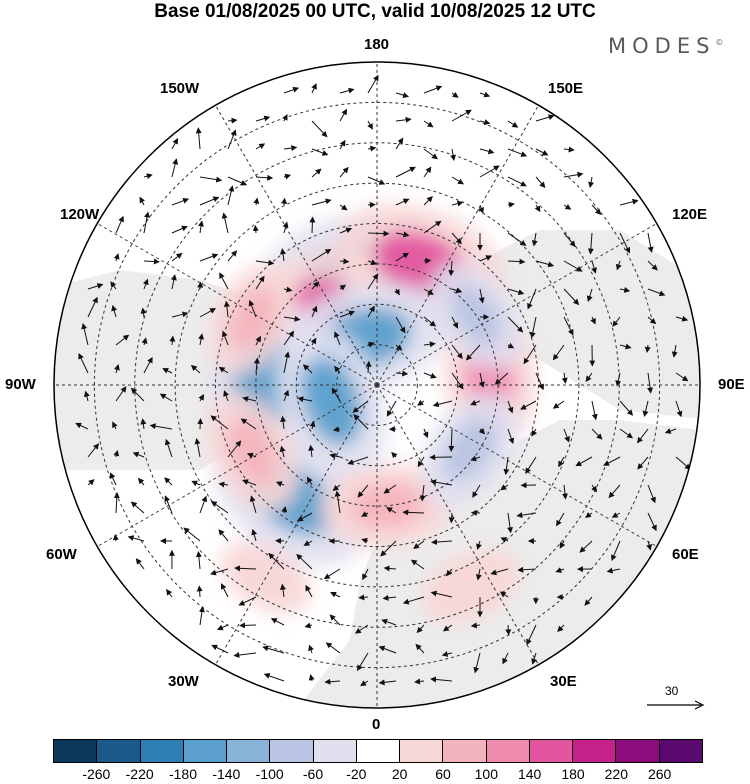 This screenshot has height=784, width=750. Describe the element at coordinates (61, 555) in the screenshot. I see `lon-label-60w: 60W` at that location.